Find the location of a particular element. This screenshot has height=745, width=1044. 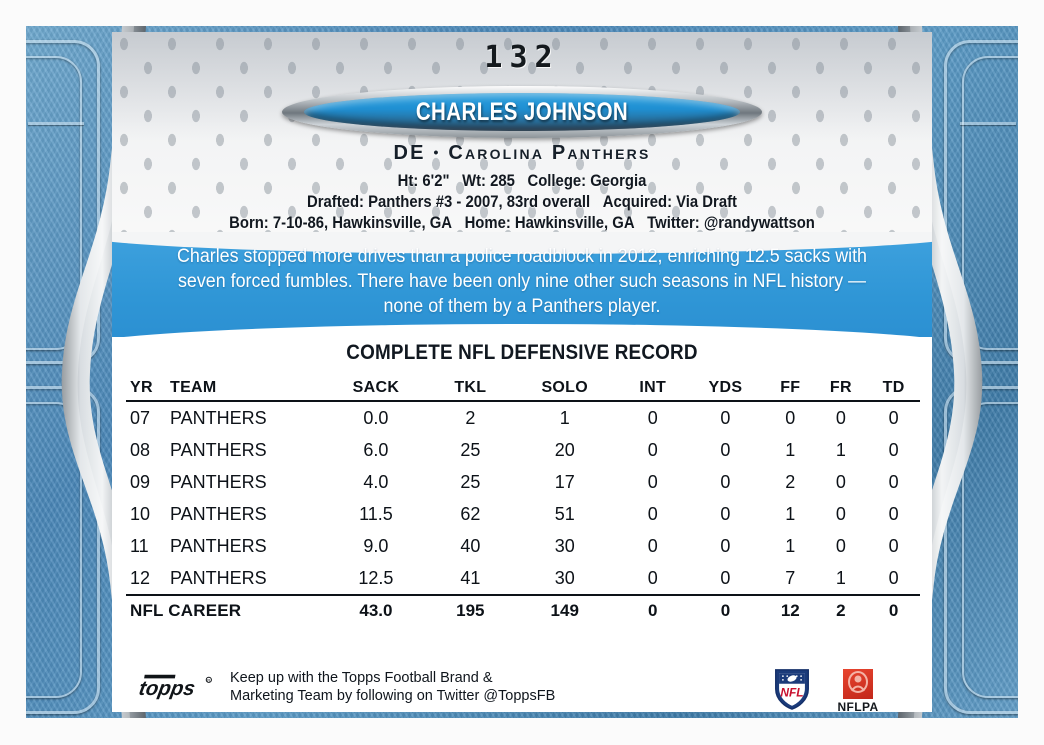

cell-sack: 6.0 is located at coordinates (376, 449).